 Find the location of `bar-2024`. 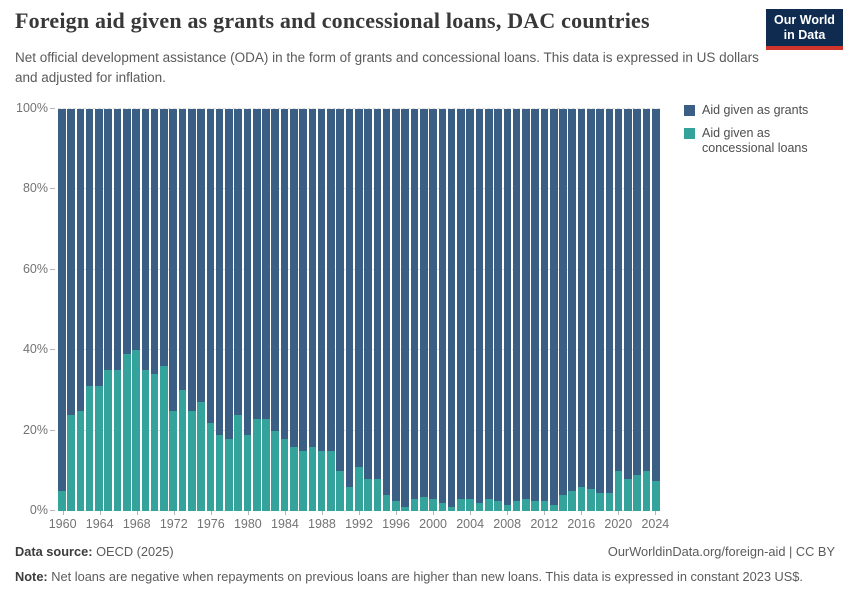

bar-2024 is located at coordinates (656, 310).